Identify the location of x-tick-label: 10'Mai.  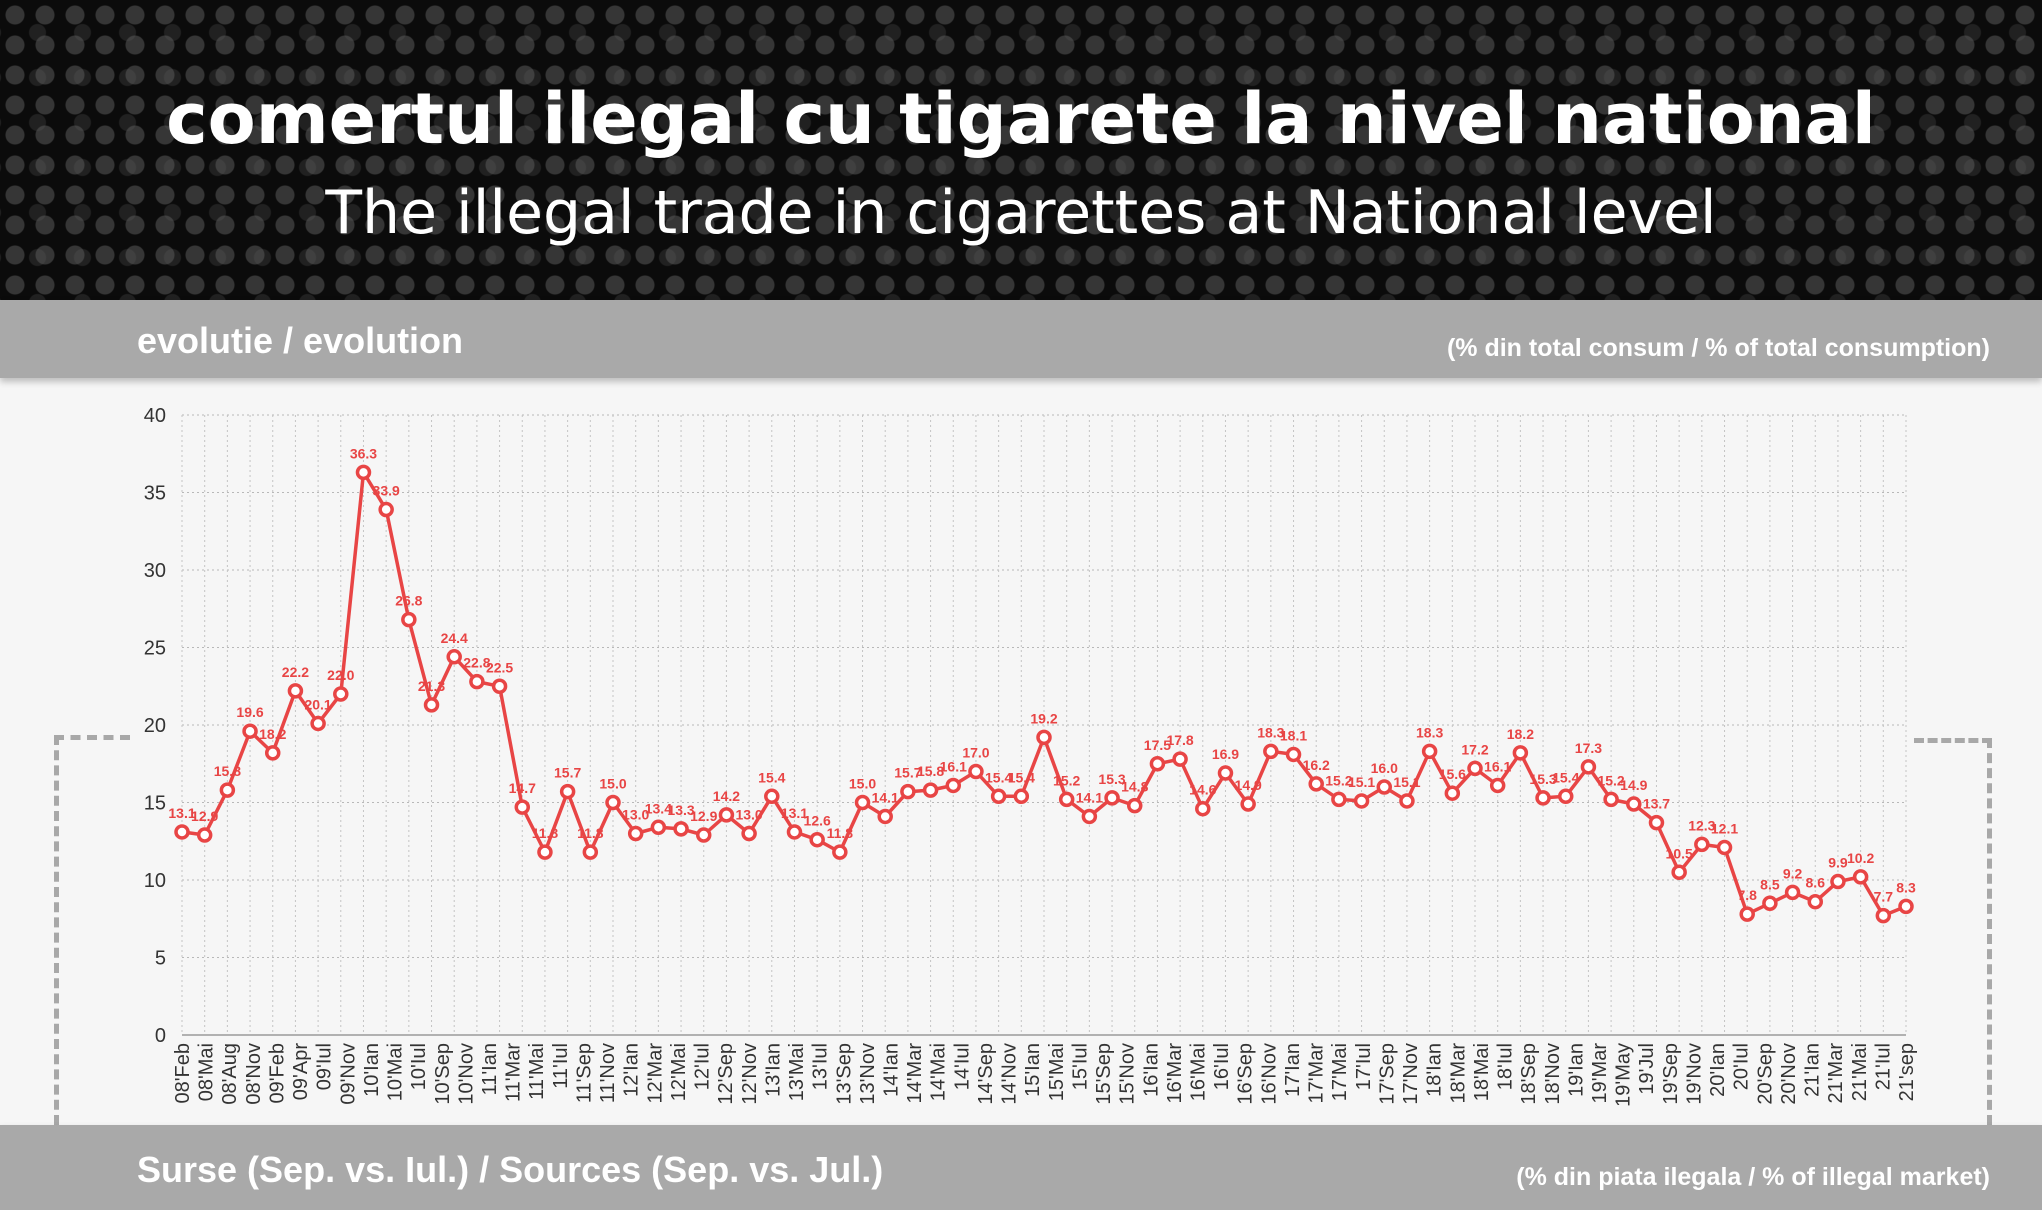
(396, 1072).